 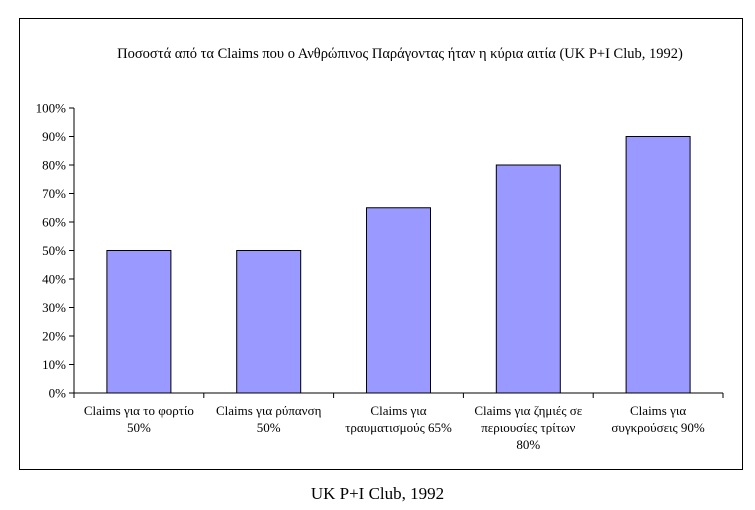 What do you see at coordinates (658, 427) in the screenshot?
I see `x-category-label-line: συγκρούσεις 90%` at bounding box center [658, 427].